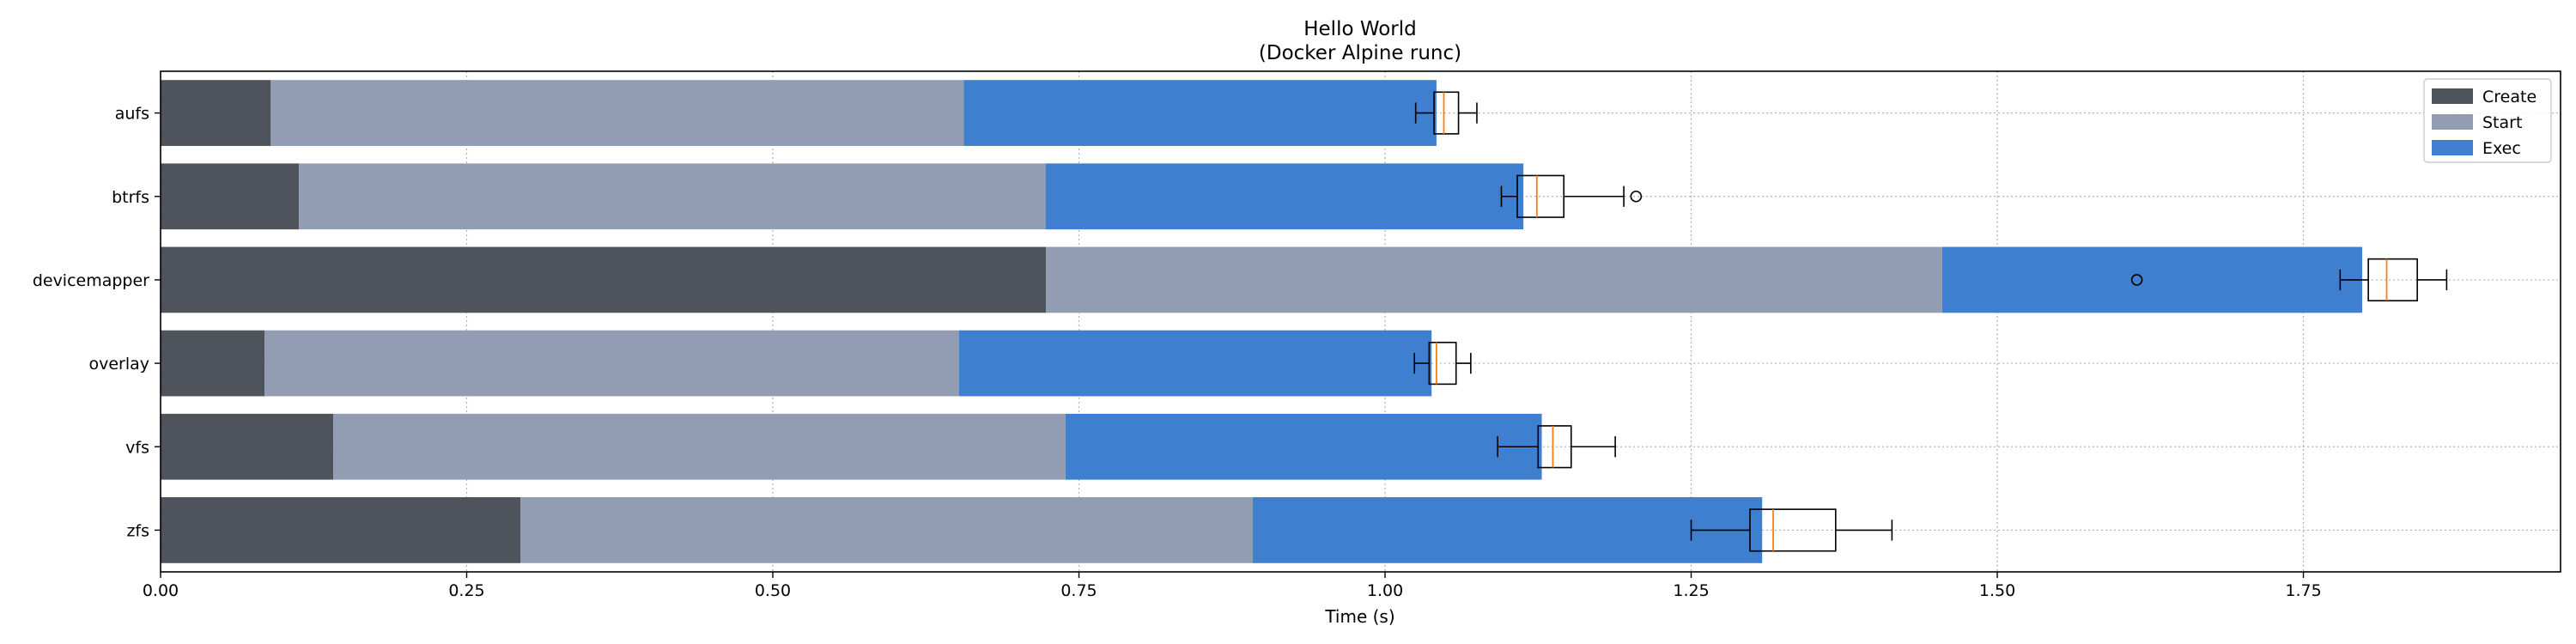  I want to click on bar-create-btrfs, so click(230, 197).